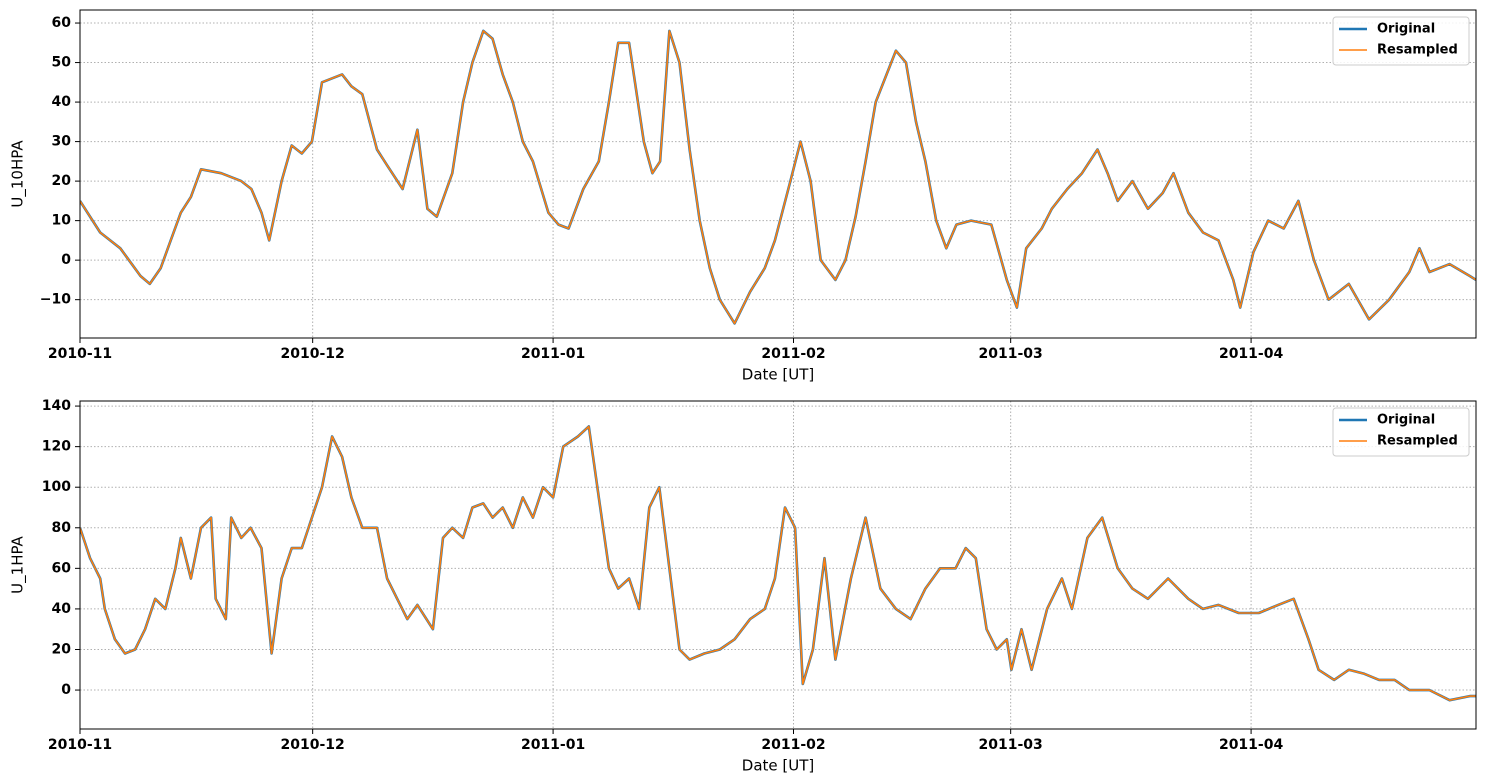 The image size is (1486, 784). I want to click on y-axis-label: U_1HPA, so click(18, 564).